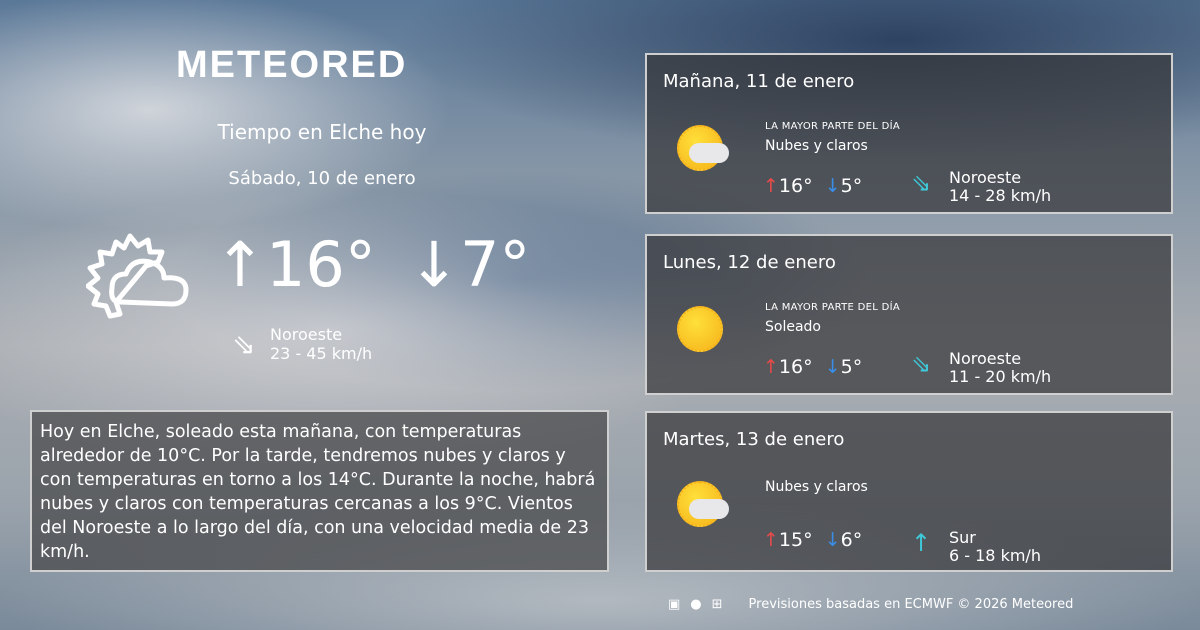  What do you see at coordinates (322, 178) in the screenshot?
I see `today-date: Sábado, 10 de enero` at bounding box center [322, 178].